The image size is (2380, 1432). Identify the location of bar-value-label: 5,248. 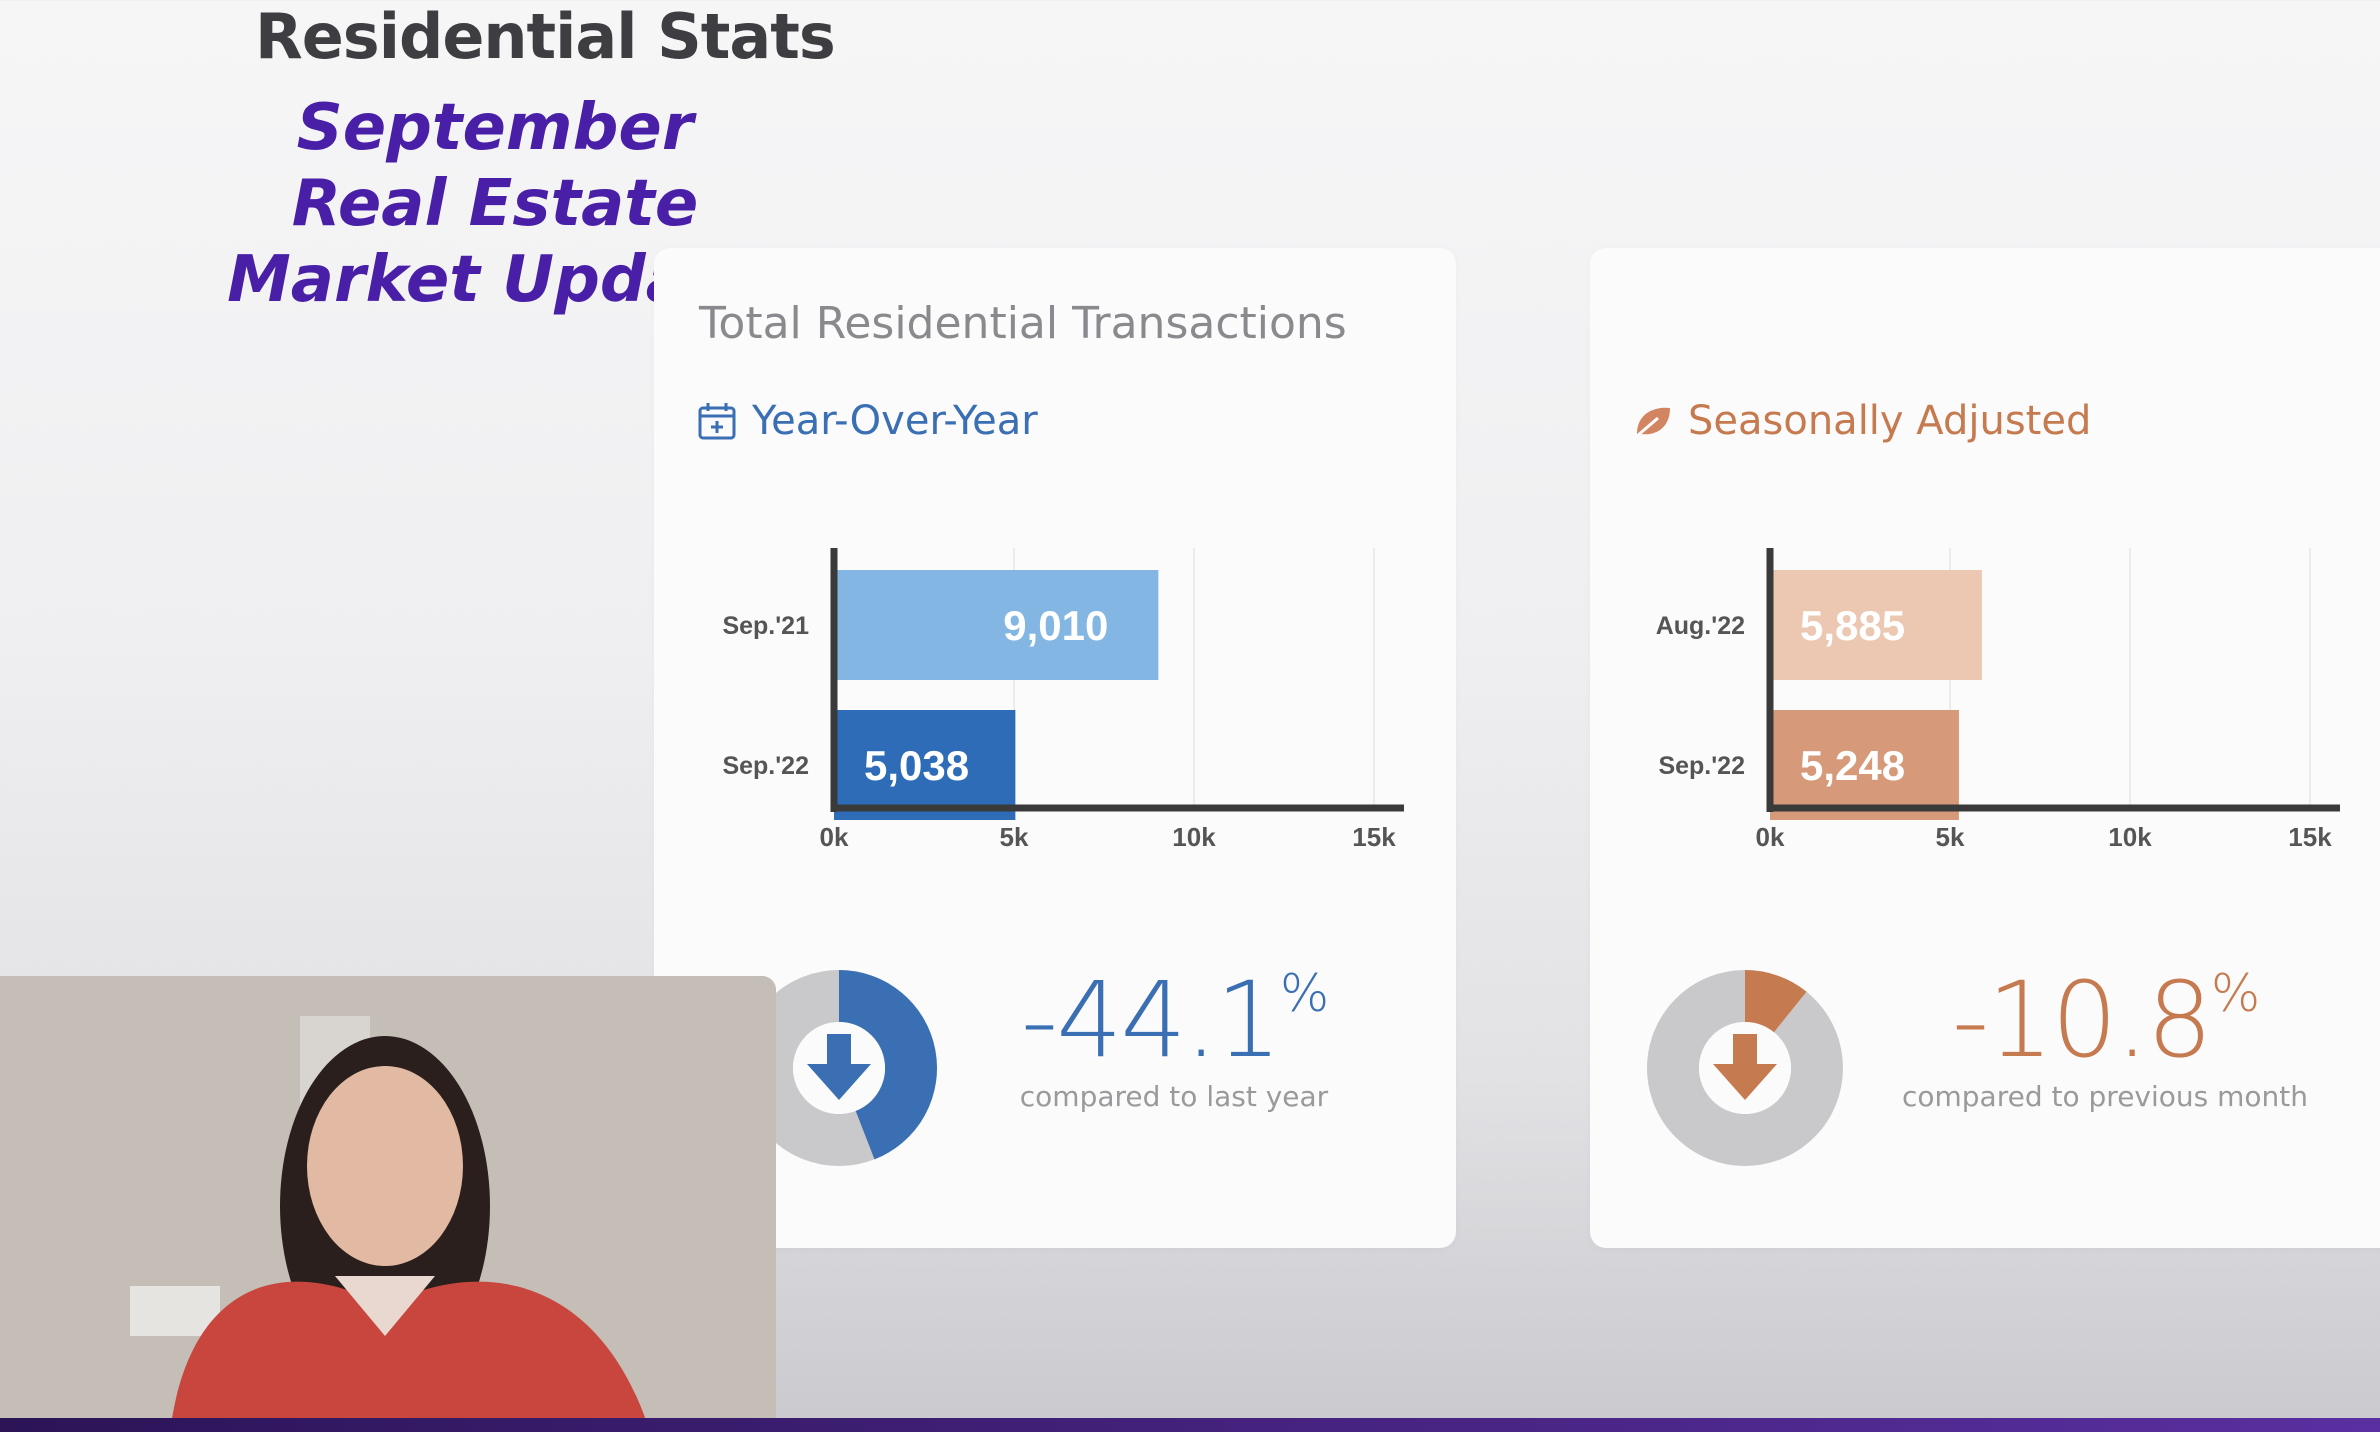
(1852, 765).